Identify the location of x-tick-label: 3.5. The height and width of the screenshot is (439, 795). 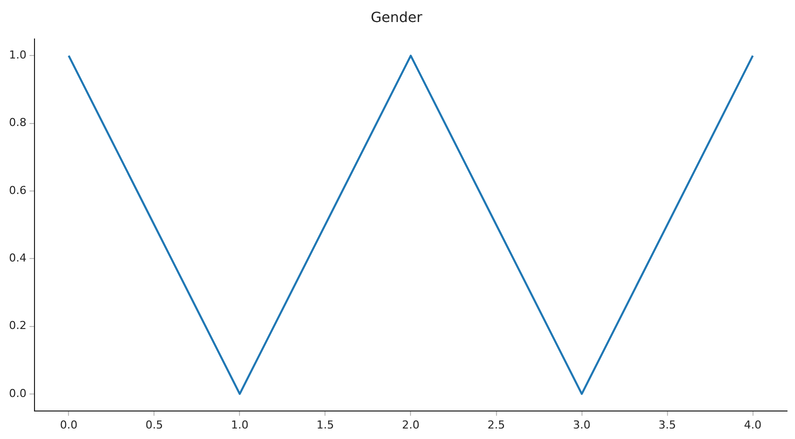
(667, 425).